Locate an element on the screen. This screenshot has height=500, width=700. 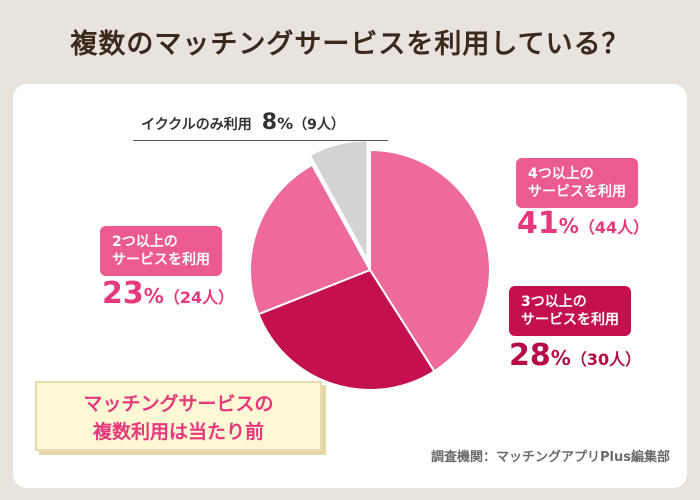
slice-label-4plus: 4つ以上の サービスを利用 is located at coordinates (577, 183).